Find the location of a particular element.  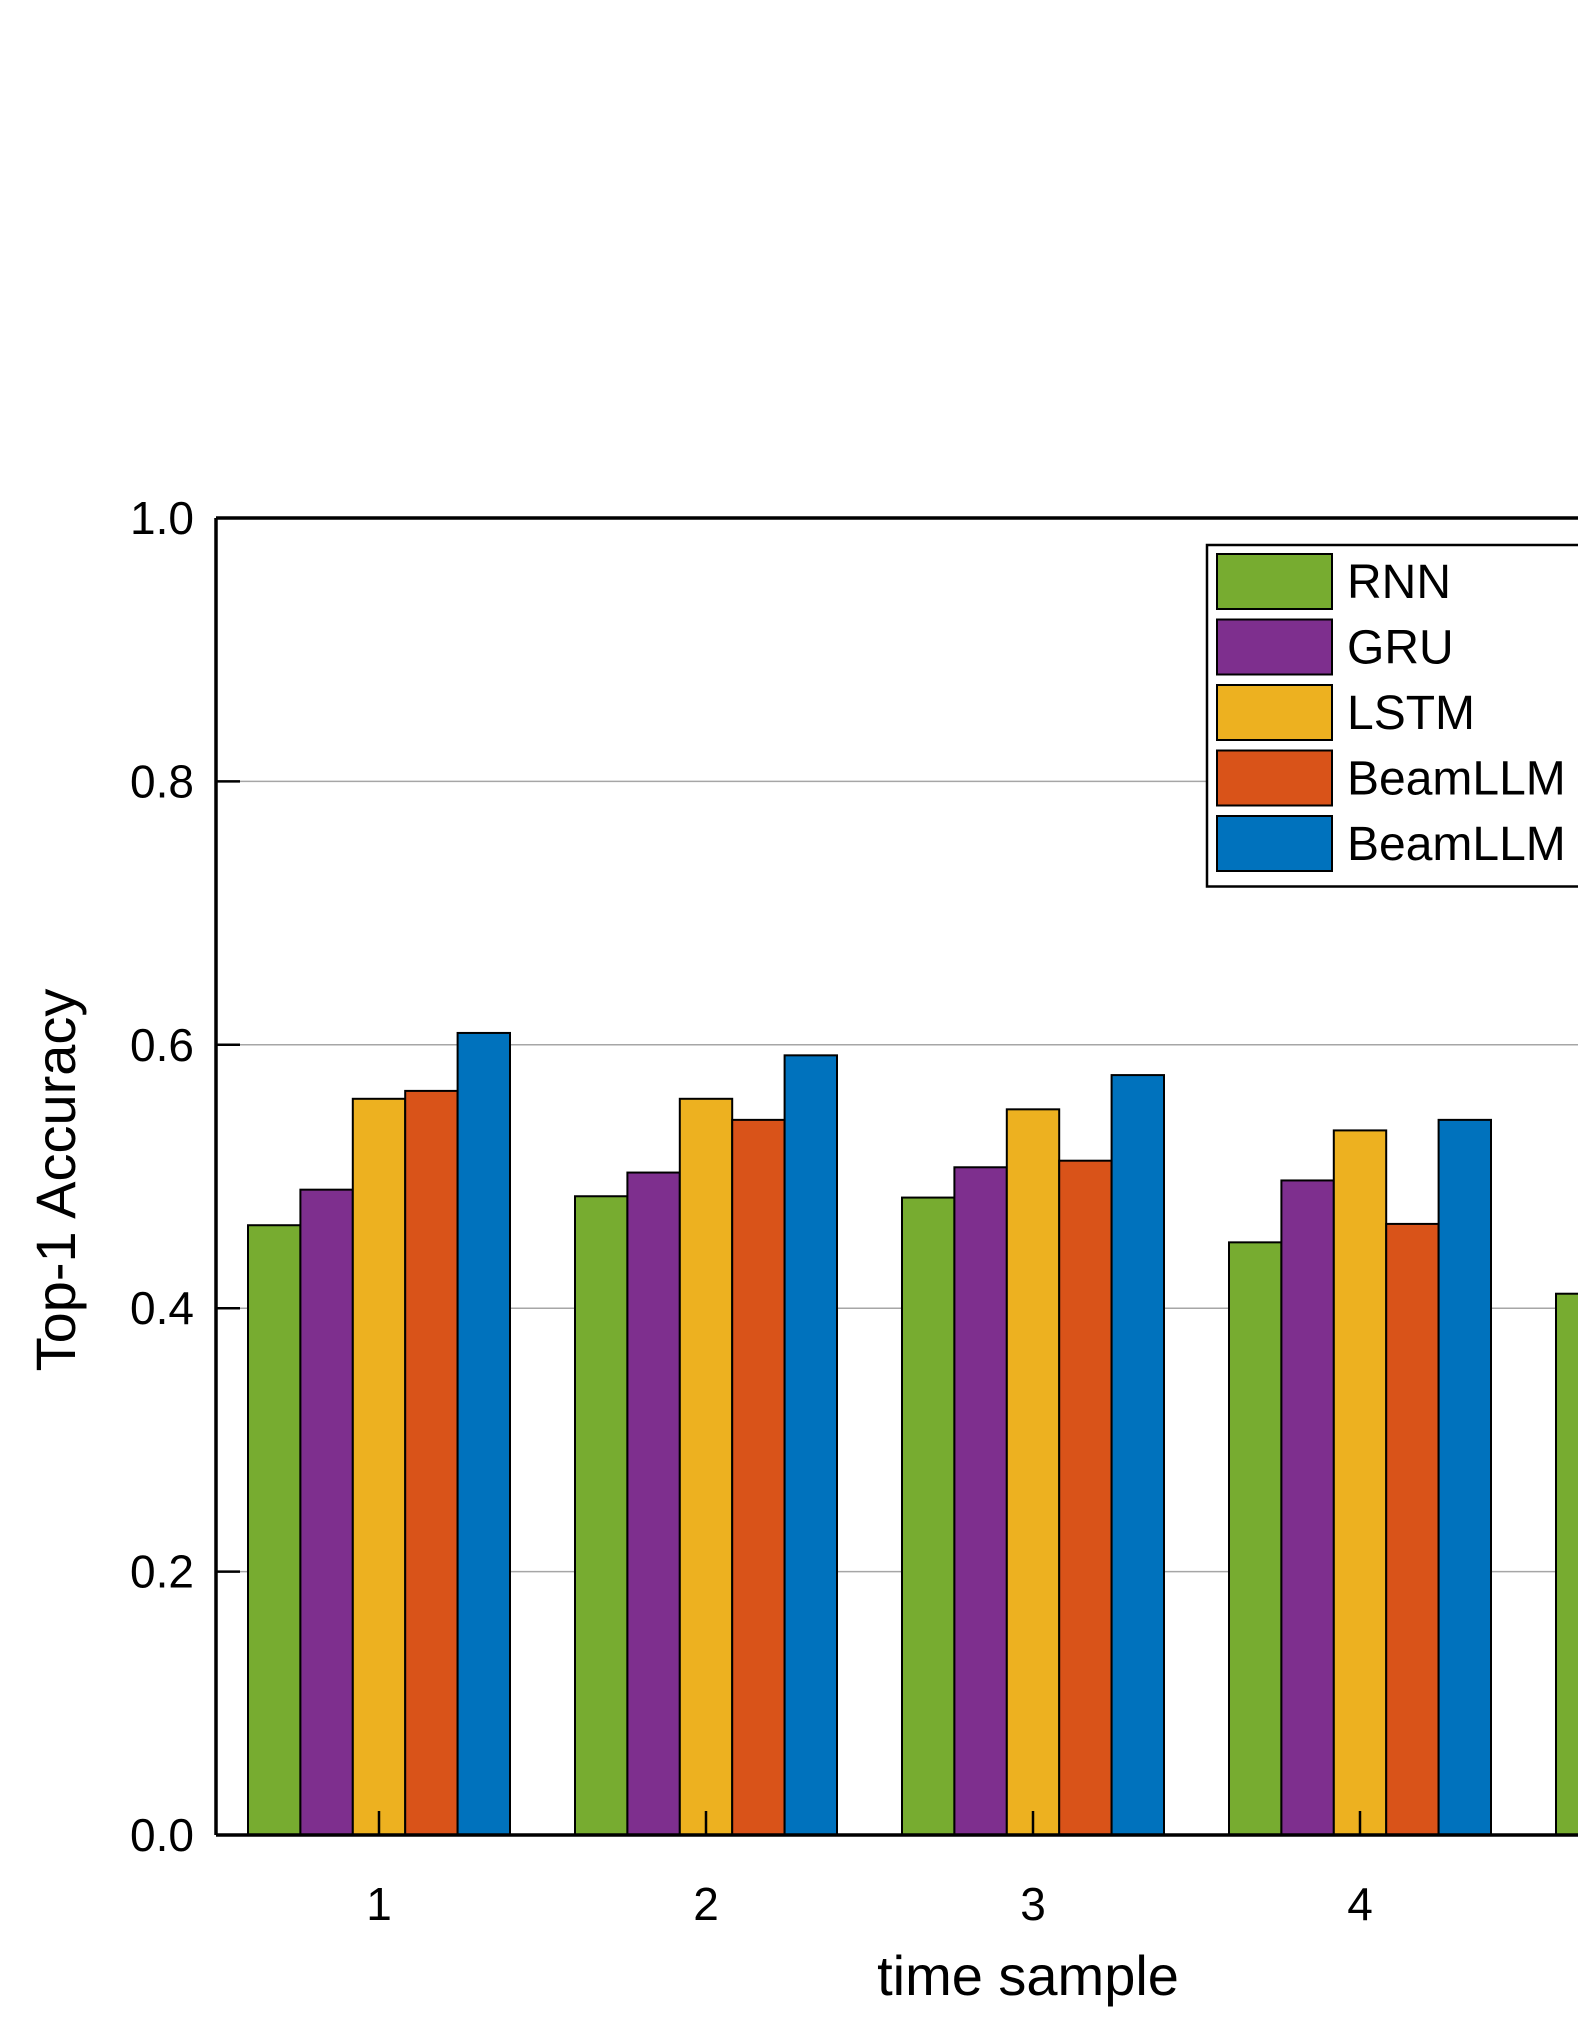

x-tick-label: 2 is located at coordinates (706, 1904).